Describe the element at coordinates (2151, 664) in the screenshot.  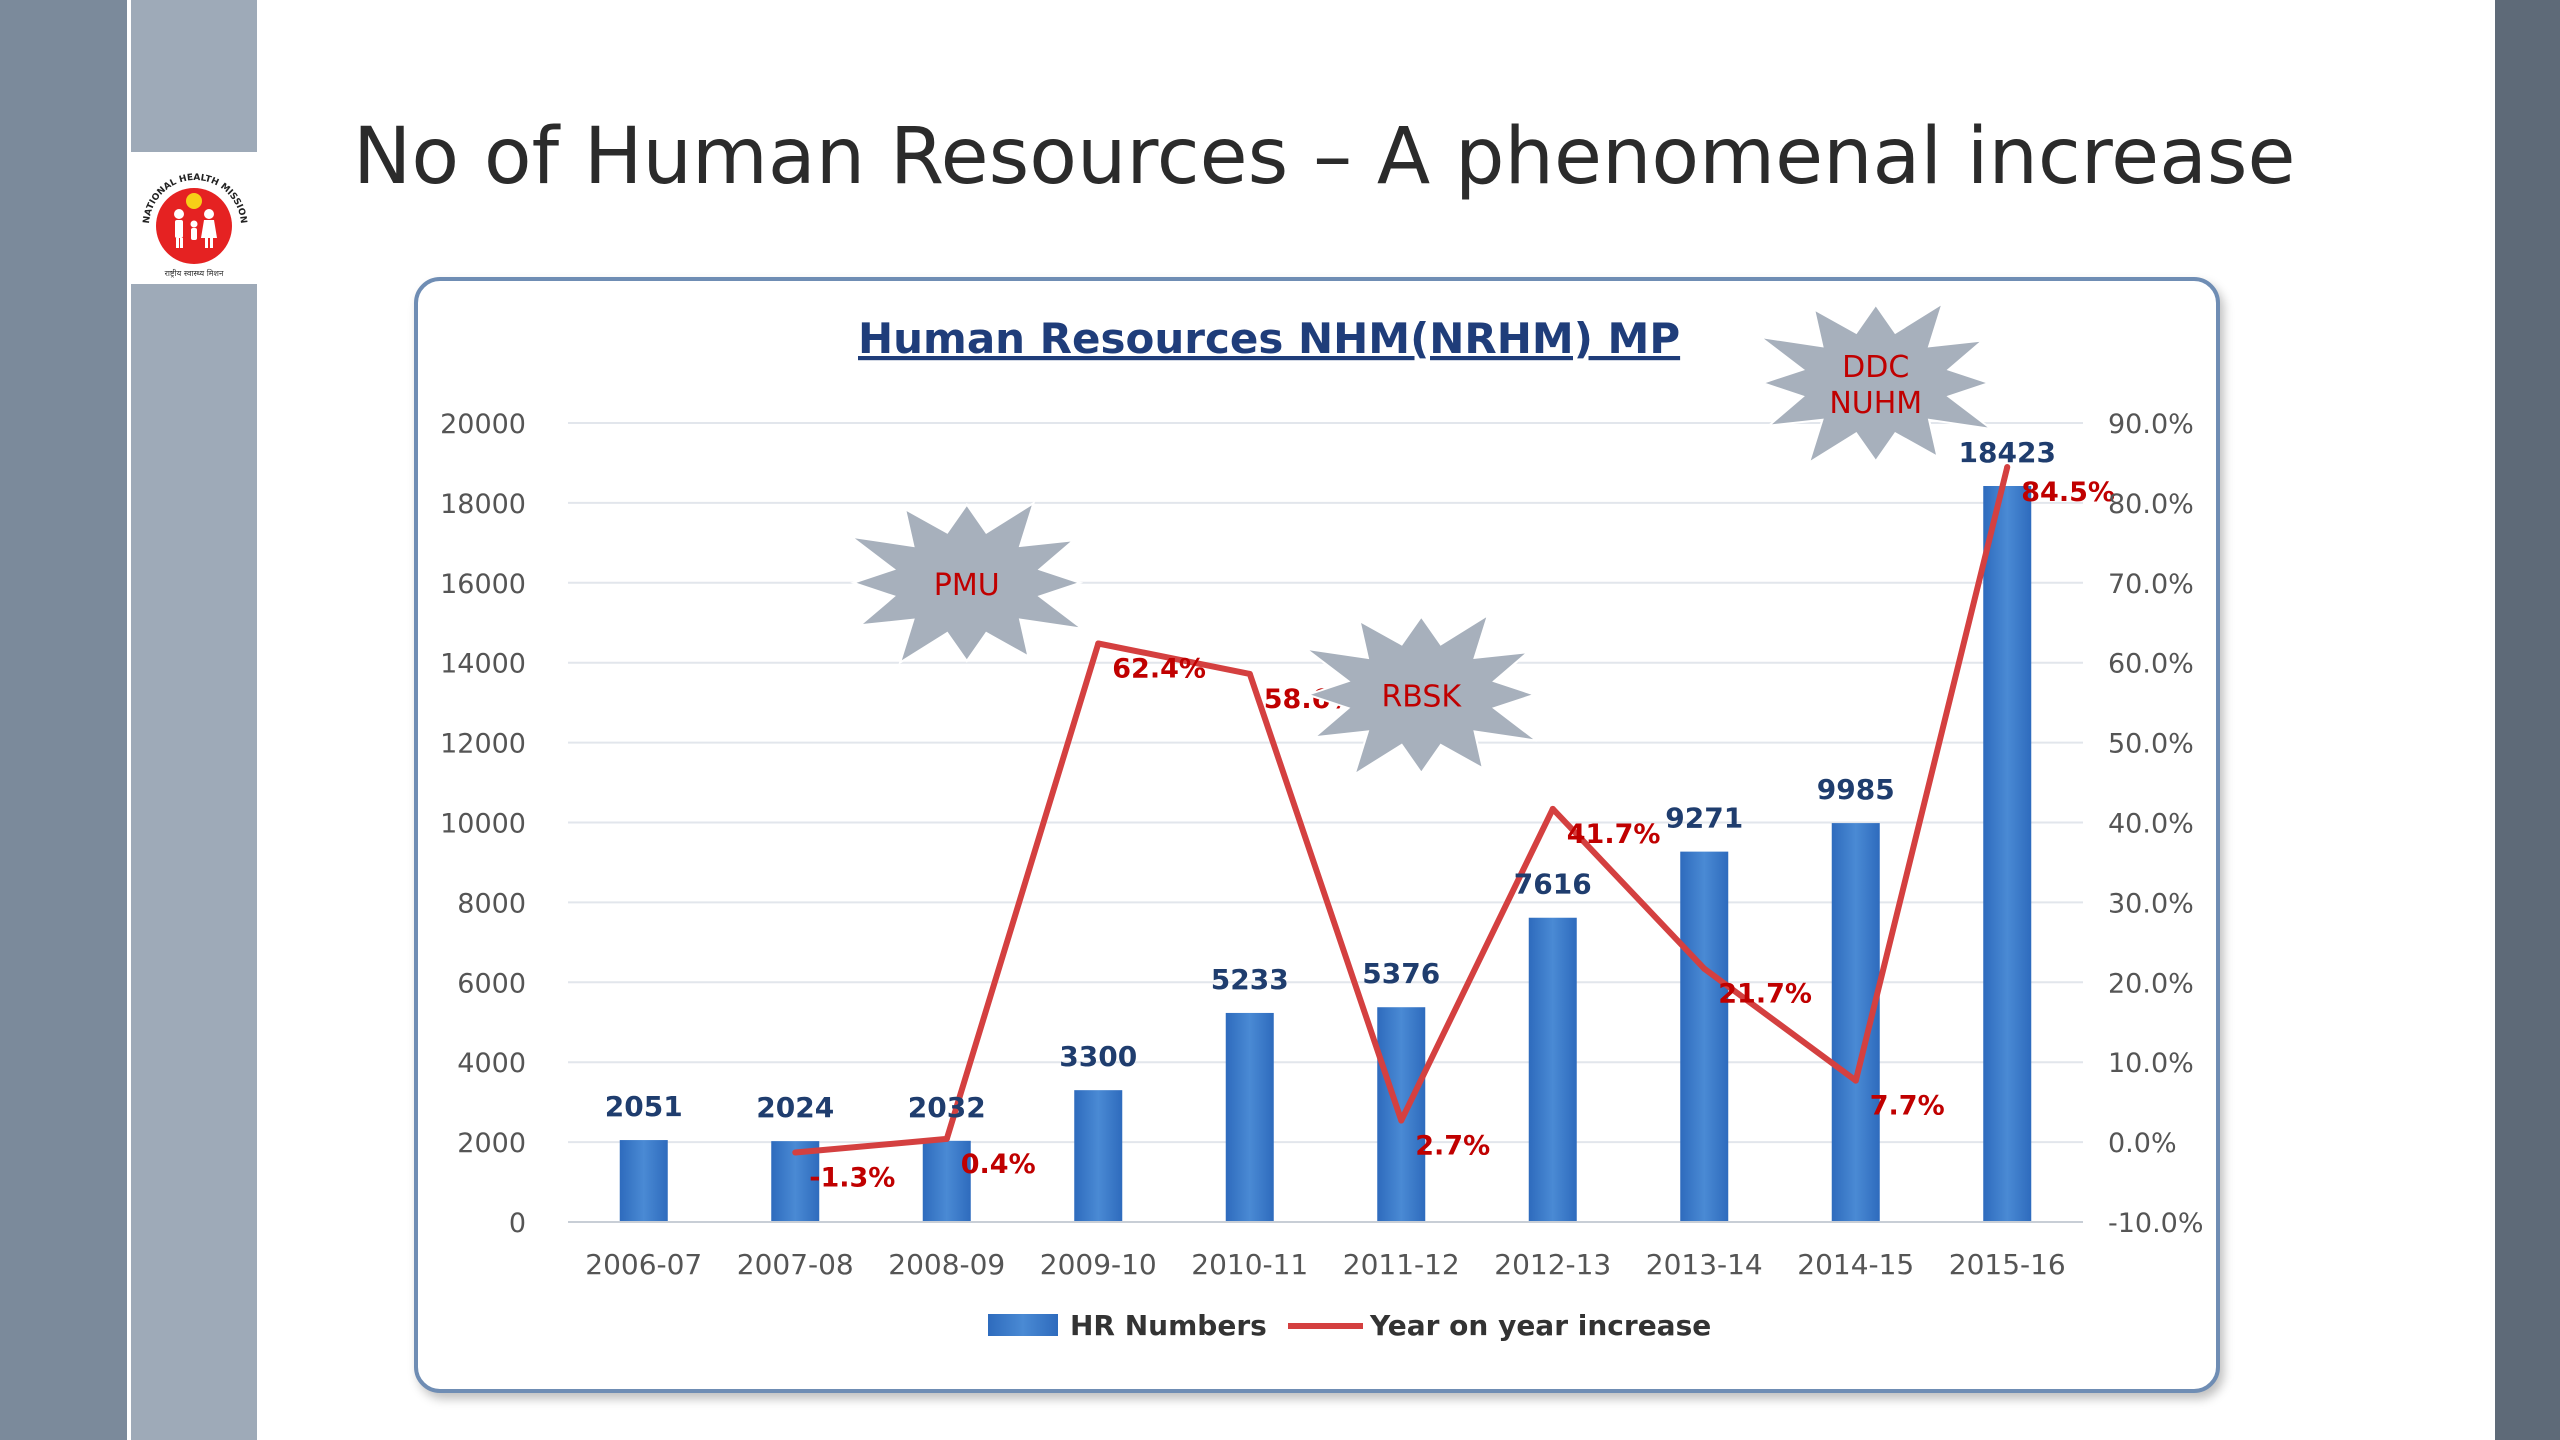
I see `y2-tick-label: 60.0%` at that location.